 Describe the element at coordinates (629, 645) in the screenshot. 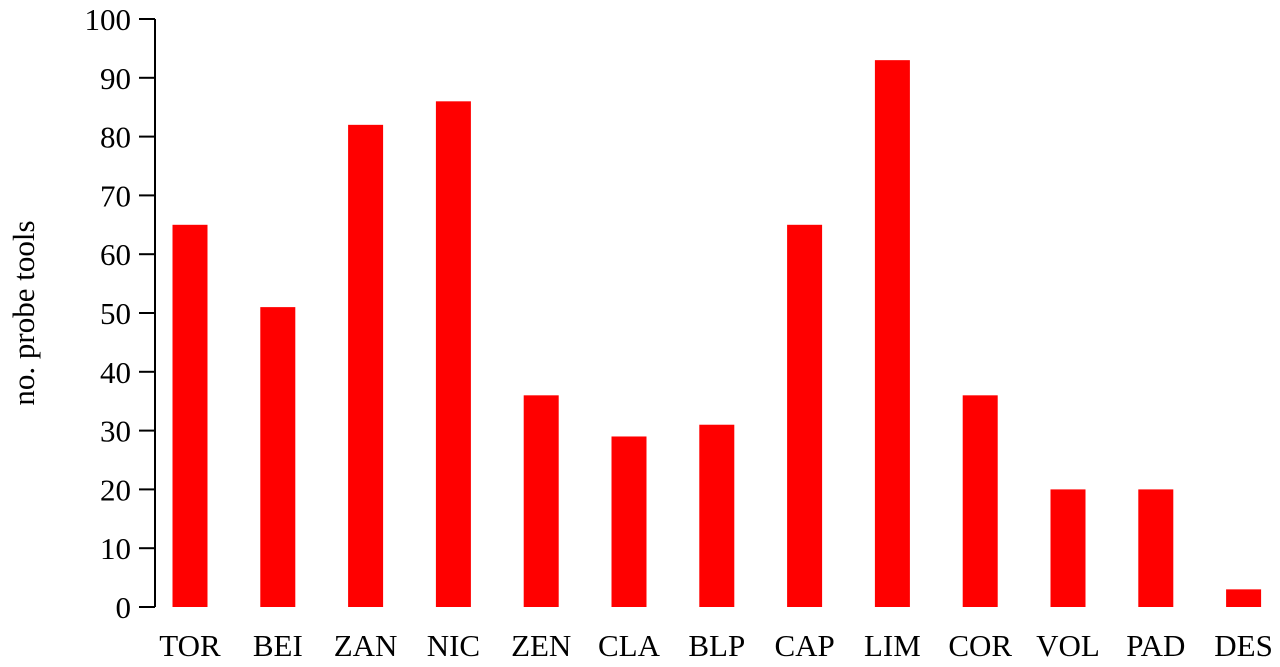

I see `x-tick-label-cla: CLA` at that location.